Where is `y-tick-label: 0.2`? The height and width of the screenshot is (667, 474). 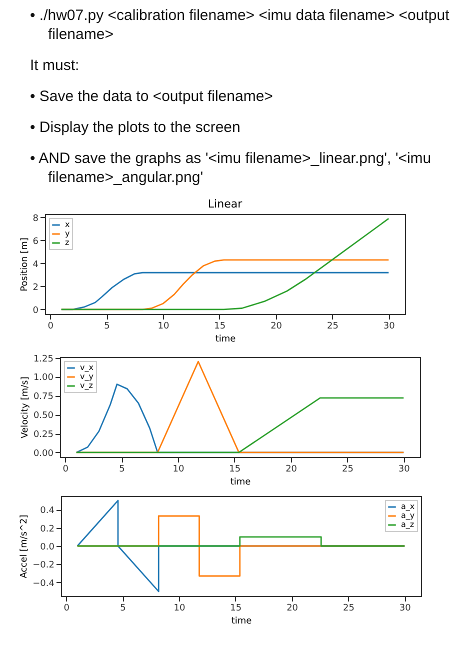
y-tick-label: 0.2 is located at coordinates (47, 529).